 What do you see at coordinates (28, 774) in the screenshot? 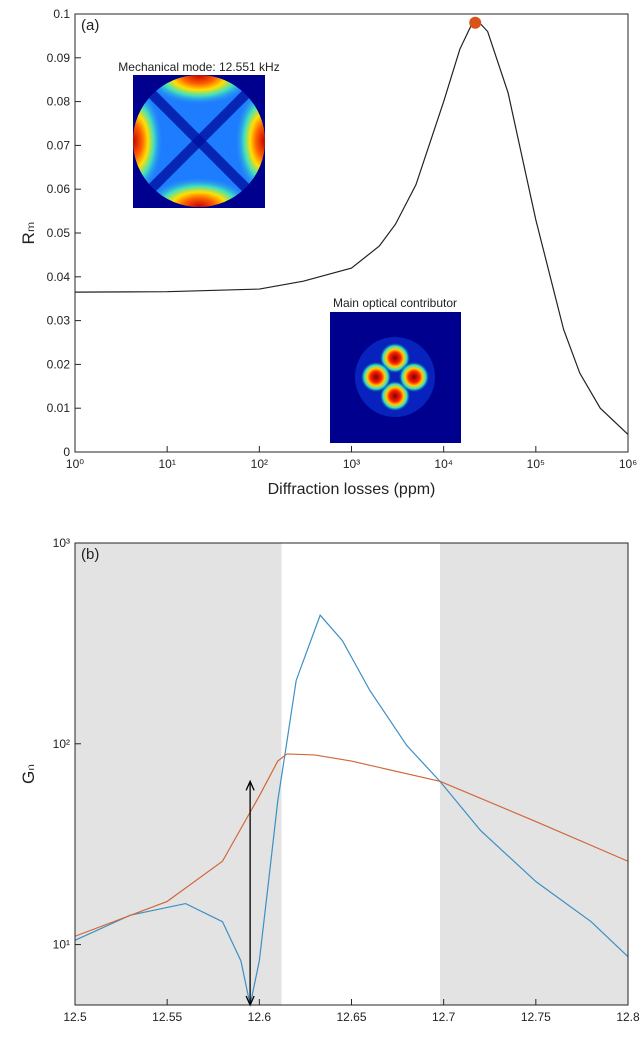
I see `y-axis-label: Gₙ` at bounding box center [28, 774].